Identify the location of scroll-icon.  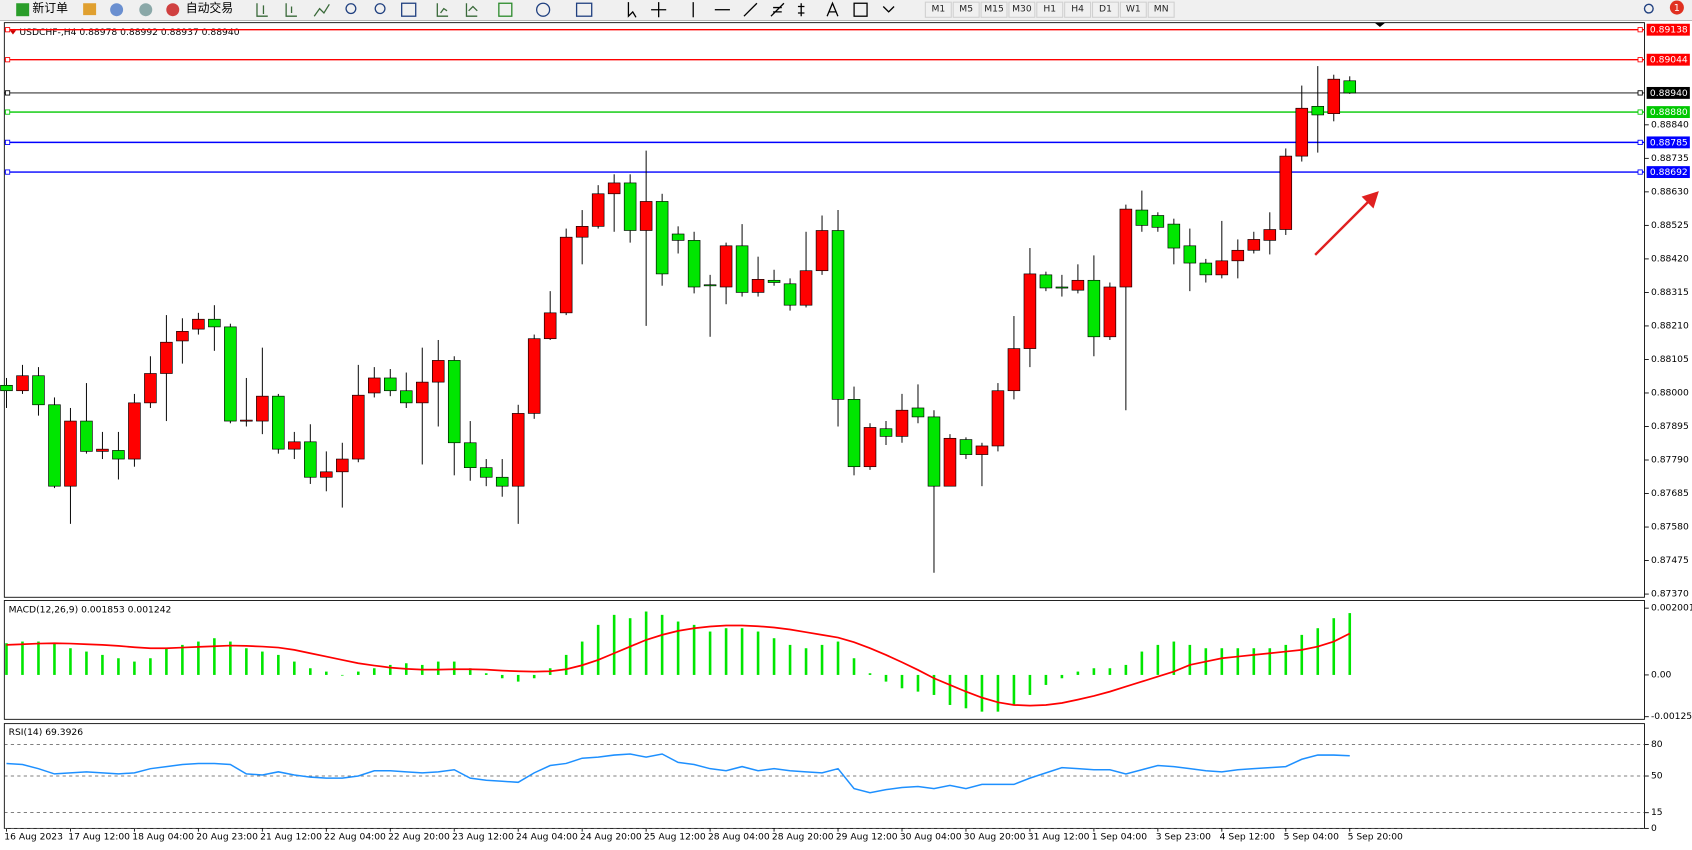
(442, 10).